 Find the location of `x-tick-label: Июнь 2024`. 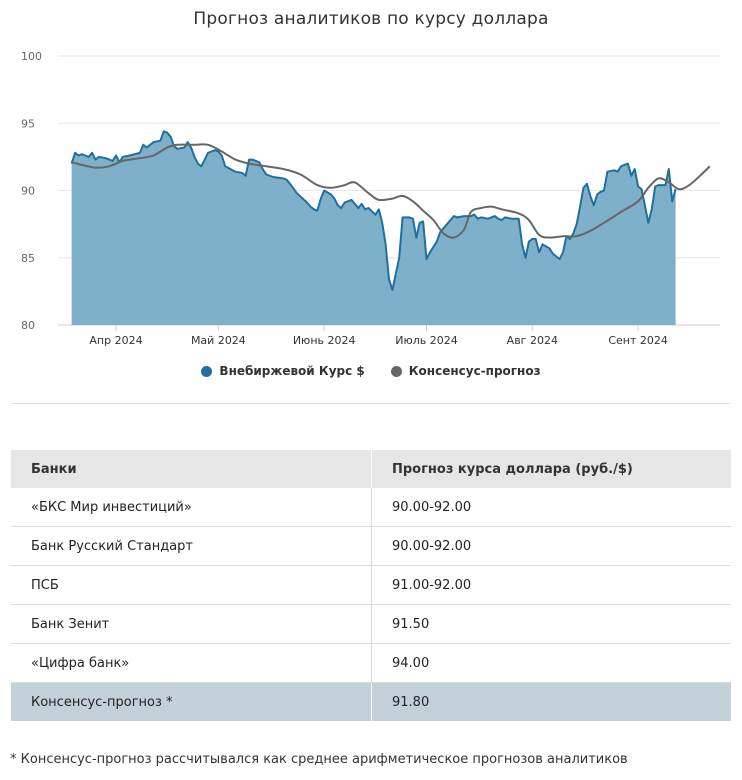

x-tick-label: Июнь 2024 is located at coordinates (324, 340).